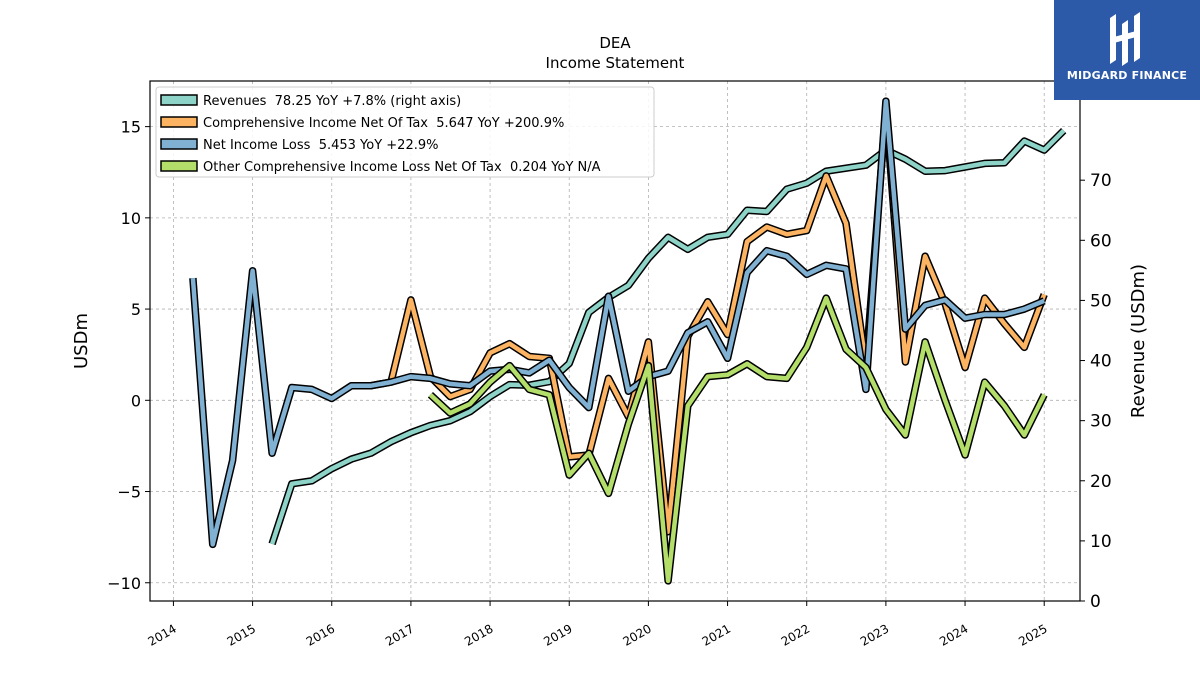  What do you see at coordinates (953, 634) in the screenshot?
I see `x-tick-label: 2024` at bounding box center [953, 634].